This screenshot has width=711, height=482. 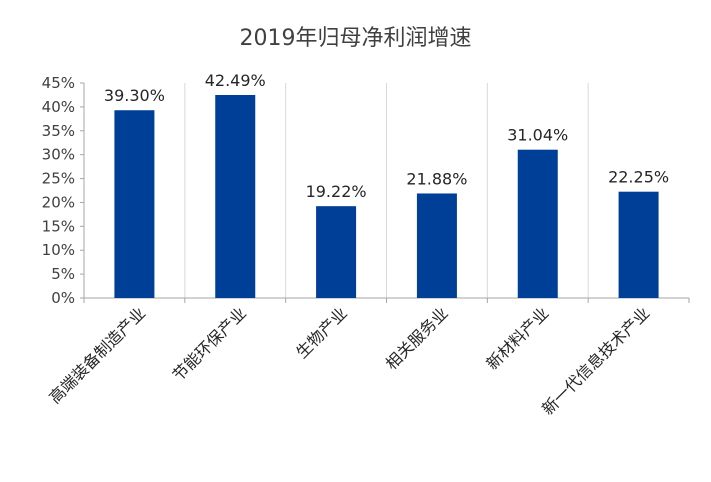 I want to click on category-label: 新材料产业, so click(x=518, y=338).